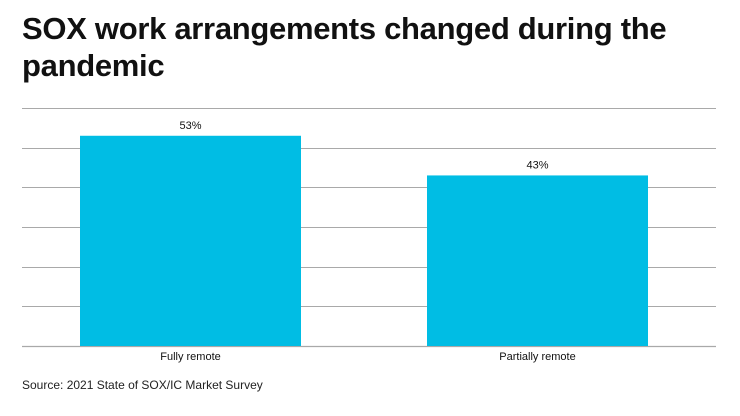 The width and height of the screenshot is (740, 416). Describe the element at coordinates (190, 357) in the screenshot. I see `x-tick-label: Fully remote` at that location.